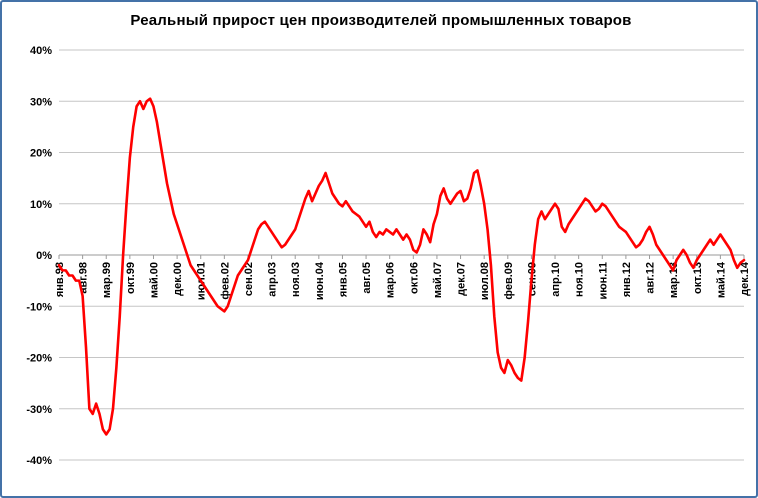 This screenshot has width=758, height=498. I want to click on x-axis-tick-label: май.07, so click(438, 280).